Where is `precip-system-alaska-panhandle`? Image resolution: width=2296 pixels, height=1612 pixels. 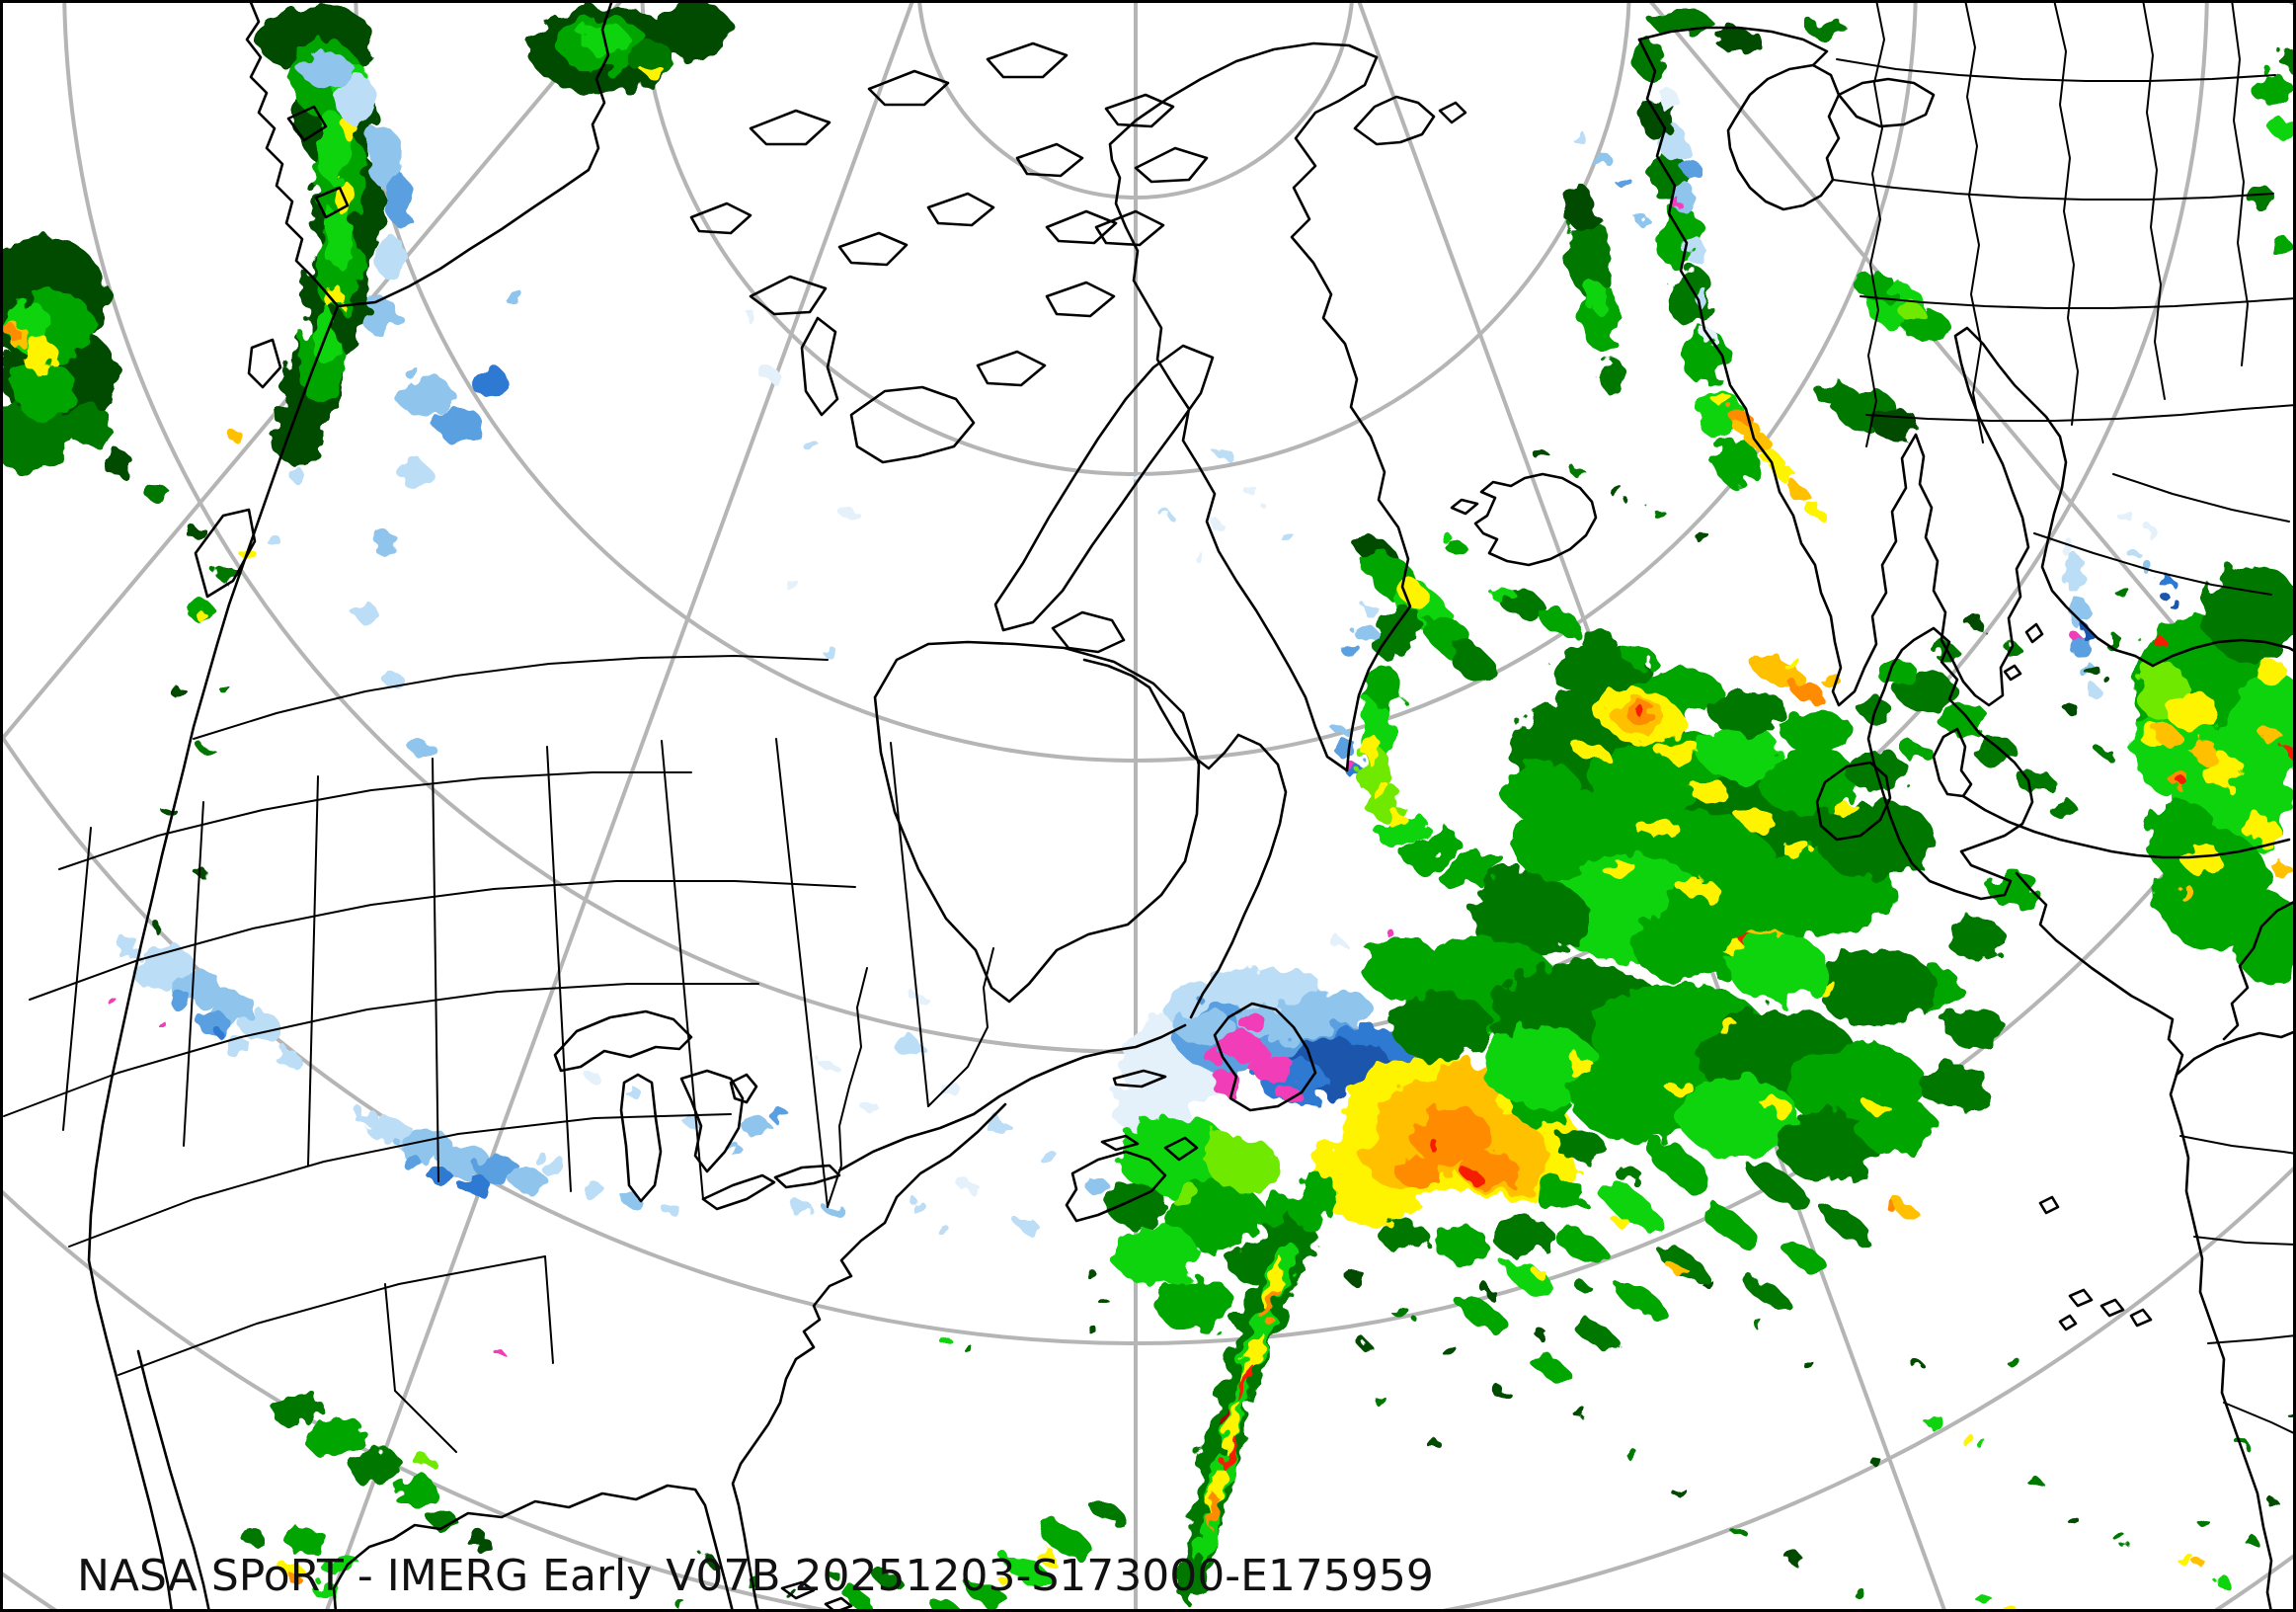 precip-system-alaska-panhandle is located at coordinates (494, 380).